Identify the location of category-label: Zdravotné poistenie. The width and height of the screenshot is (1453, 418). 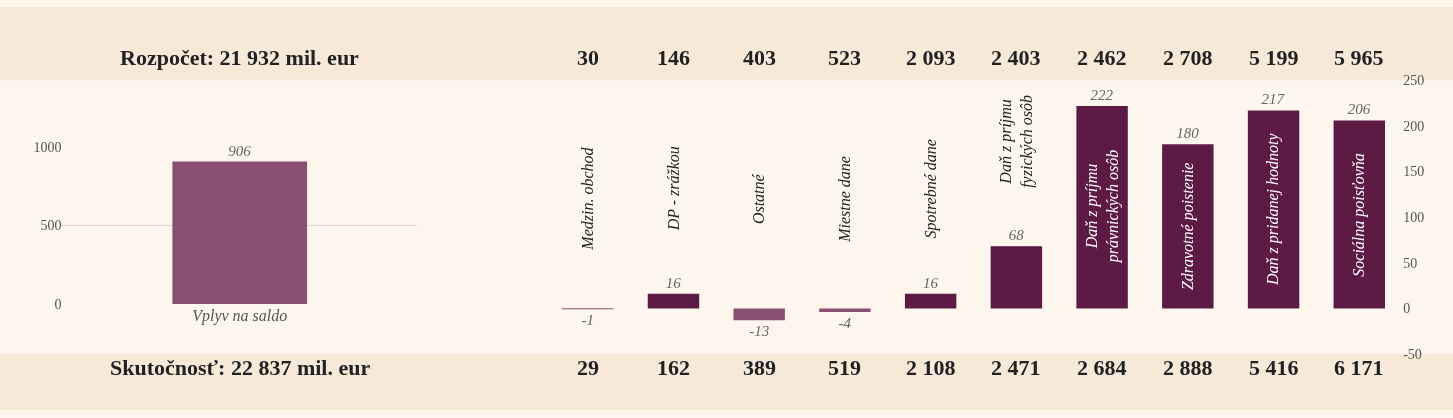
(1187, 226).